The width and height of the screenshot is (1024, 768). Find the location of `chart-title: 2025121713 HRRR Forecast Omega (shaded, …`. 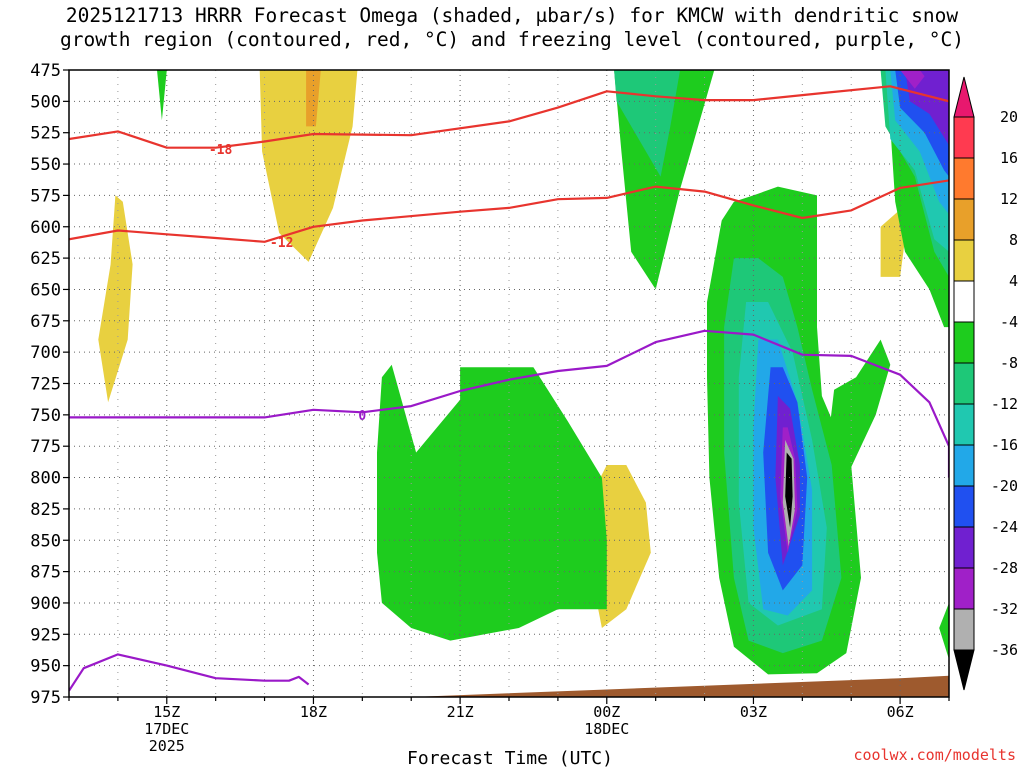

chart-title: 2025121713 HRRR Forecast Omega (shaded, … is located at coordinates (512, 28).